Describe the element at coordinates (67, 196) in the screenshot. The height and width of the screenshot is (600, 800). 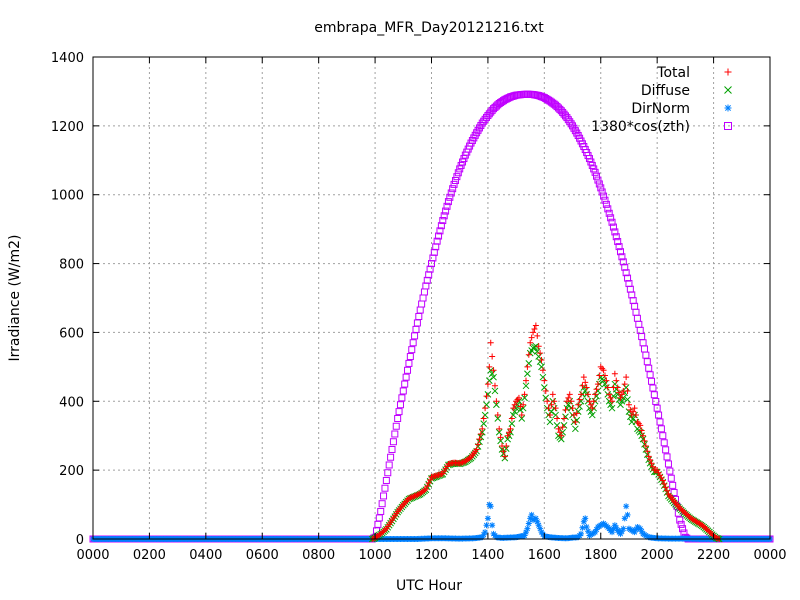
I see `y-tick-label: 1000` at that location.